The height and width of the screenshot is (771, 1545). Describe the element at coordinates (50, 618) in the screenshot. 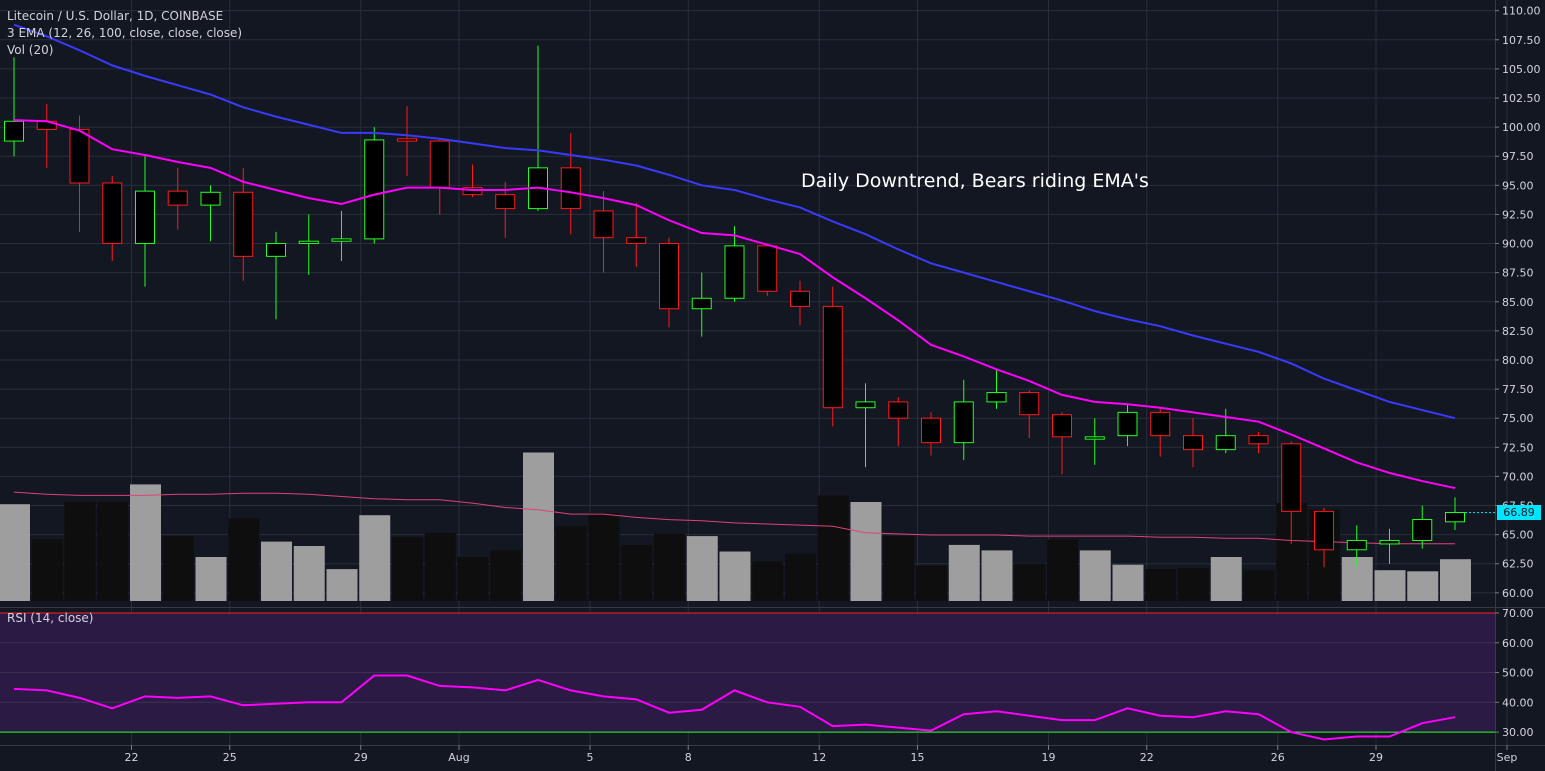

I see `rsi-legend: RSI (14, close)` at that location.